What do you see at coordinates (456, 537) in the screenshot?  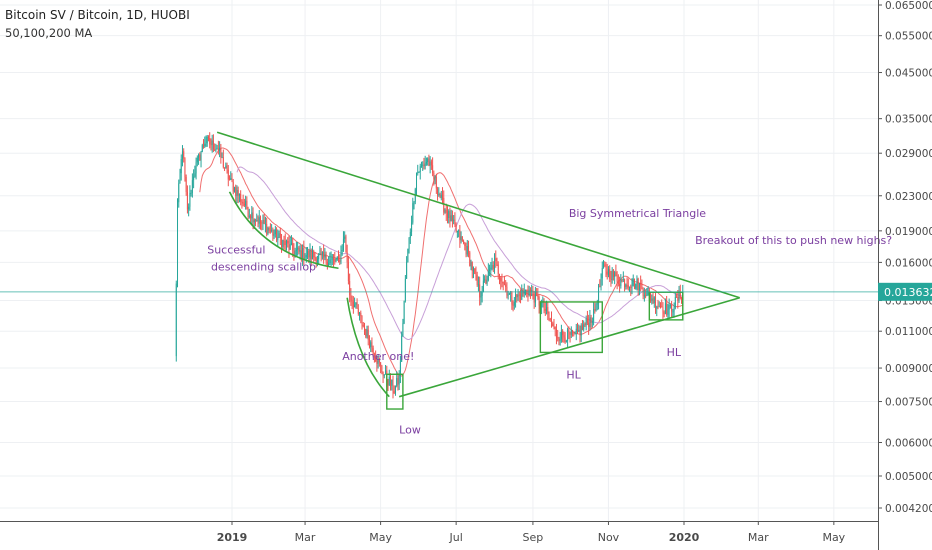 I see `x-tick-label: Jul` at bounding box center [456, 537].